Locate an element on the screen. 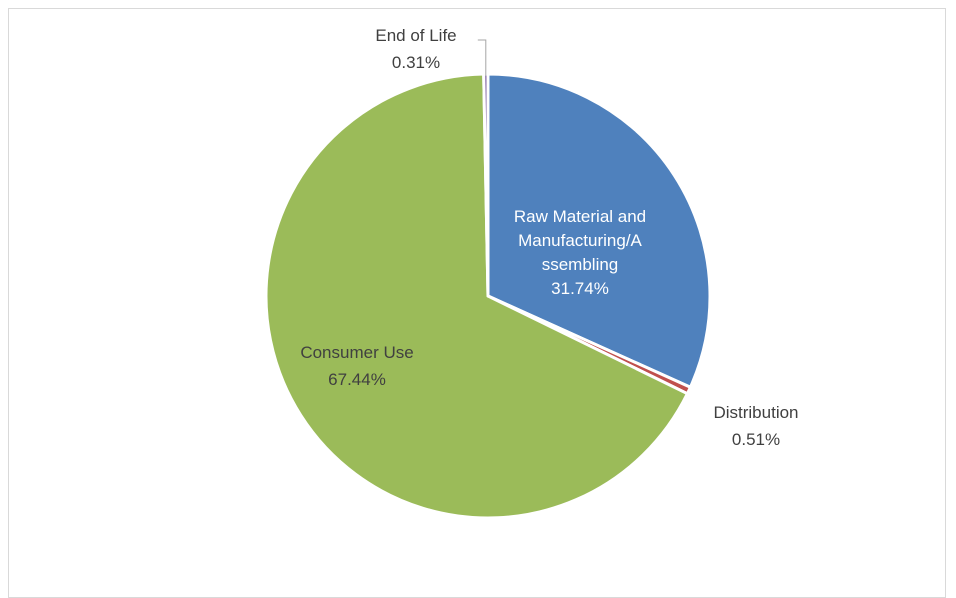 This screenshot has height=598, width=956. leader-line-end-of-life is located at coordinates (482, 57).